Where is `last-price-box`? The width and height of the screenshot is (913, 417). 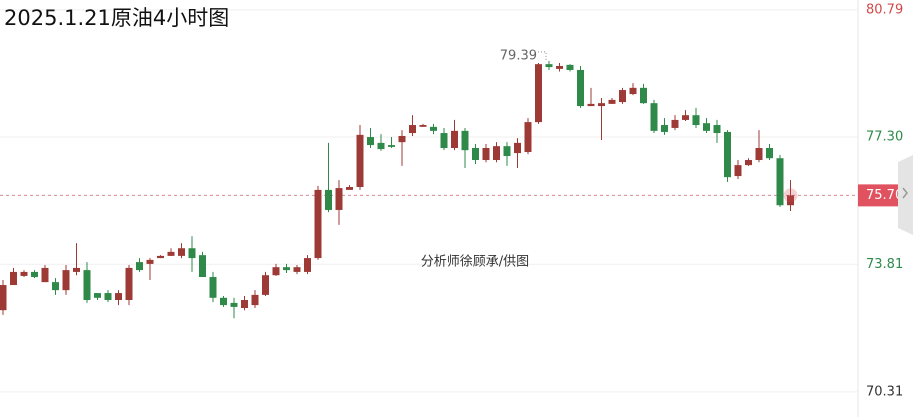 last-price-box is located at coordinates (883, 195).